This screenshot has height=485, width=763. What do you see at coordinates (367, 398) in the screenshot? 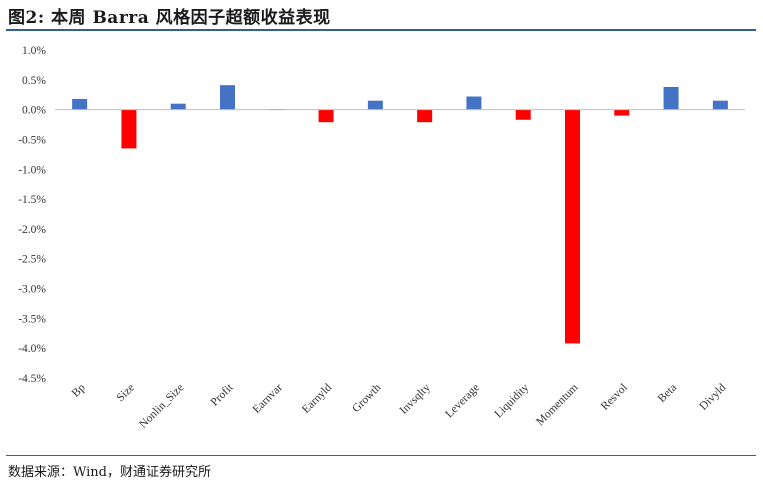
I see `x-tick-label: Growth` at bounding box center [367, 398].